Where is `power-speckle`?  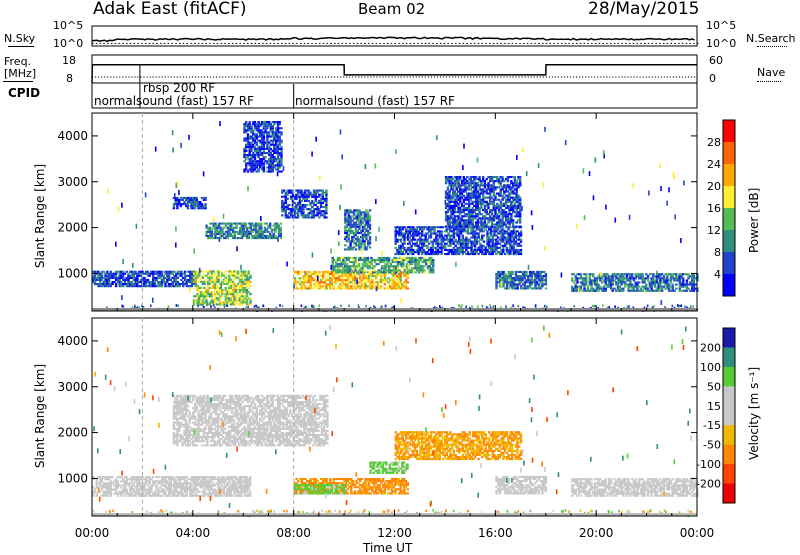
power-speckle is located at coordinates (618, 308).